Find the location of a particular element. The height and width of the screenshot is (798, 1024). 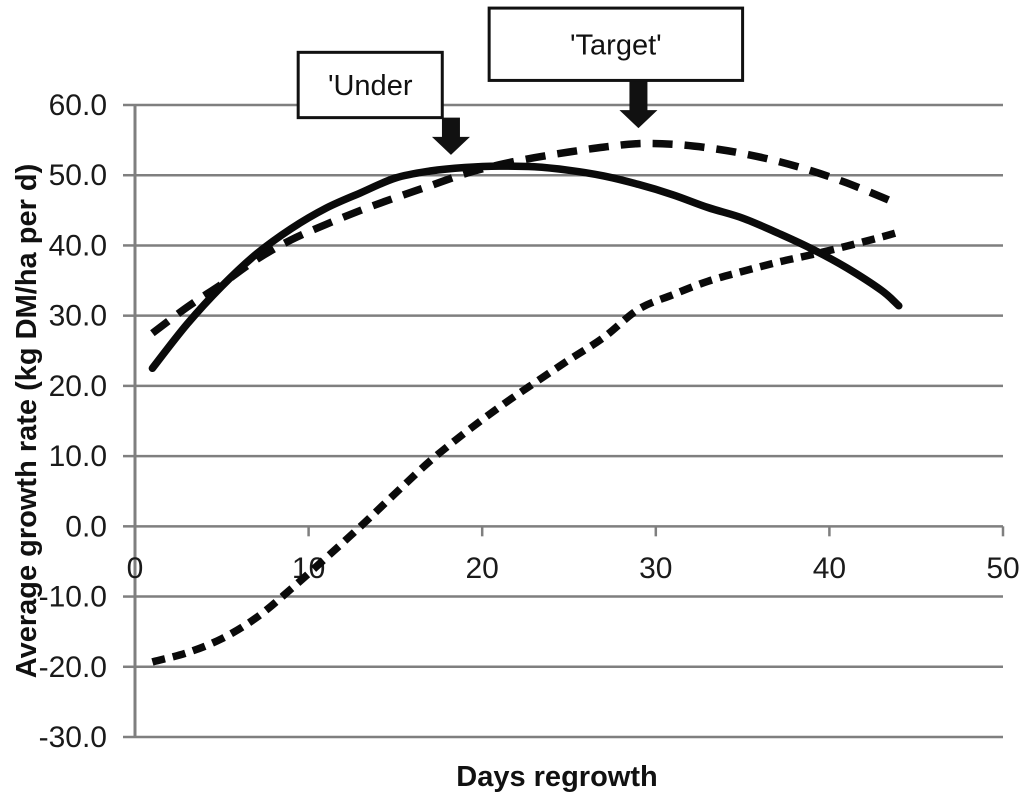

y-tick-label: 40.0 is located at coordinates (78, 245).